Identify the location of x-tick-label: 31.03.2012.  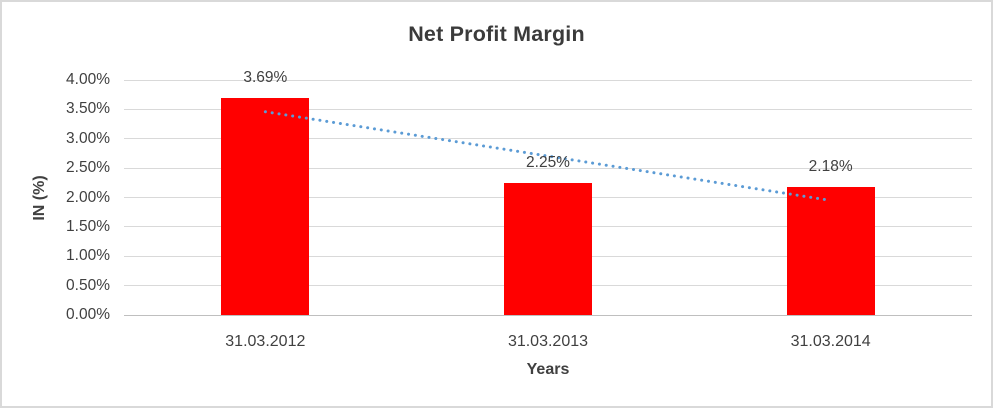
(265, 341).